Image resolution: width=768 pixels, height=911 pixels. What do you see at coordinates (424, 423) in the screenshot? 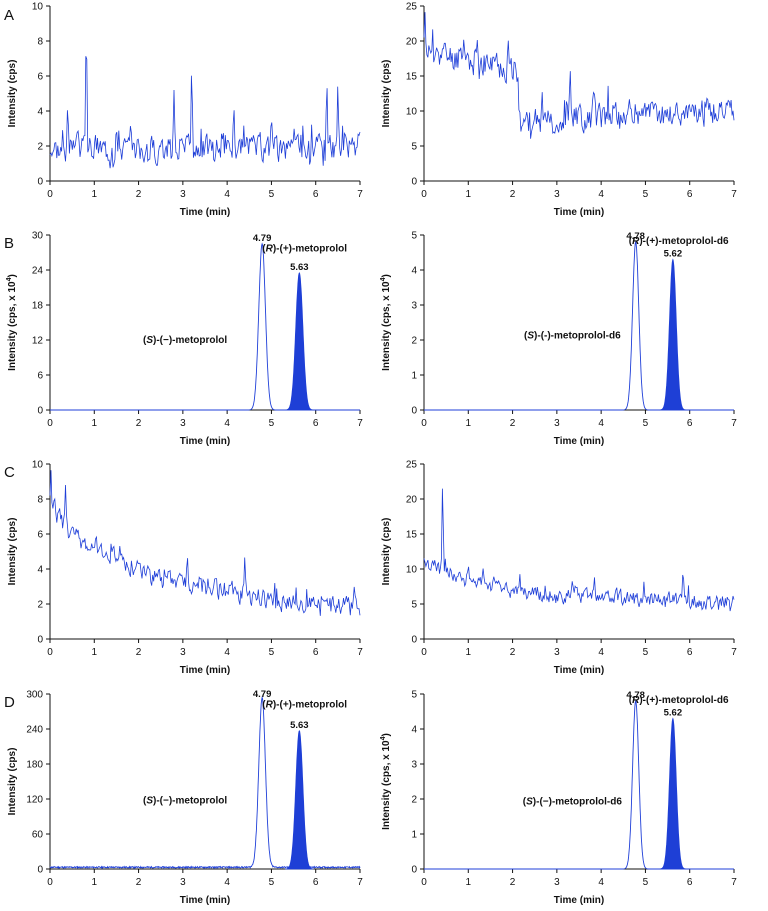
I see `x-tick-label: 0` at bounding box center [424, 423].